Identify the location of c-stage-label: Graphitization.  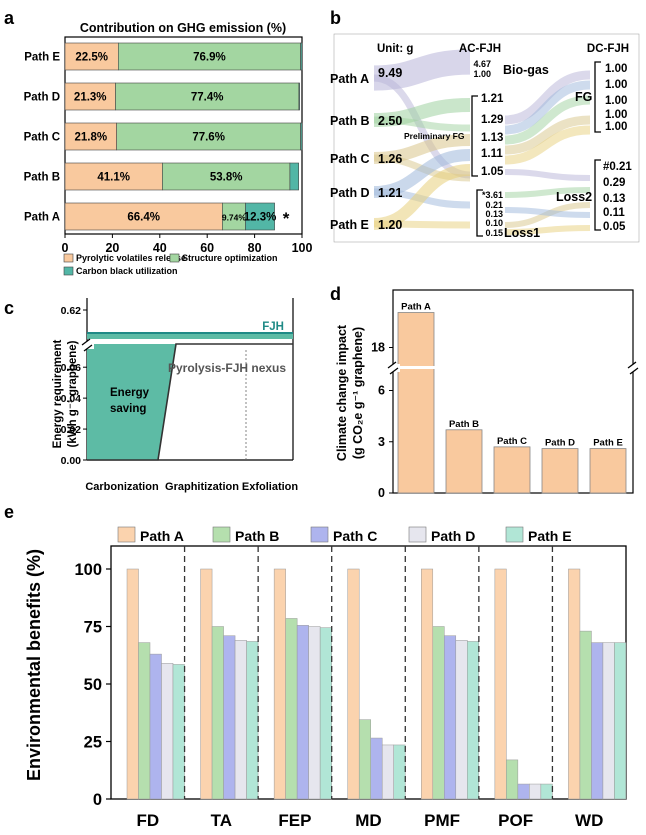
(202, 487).